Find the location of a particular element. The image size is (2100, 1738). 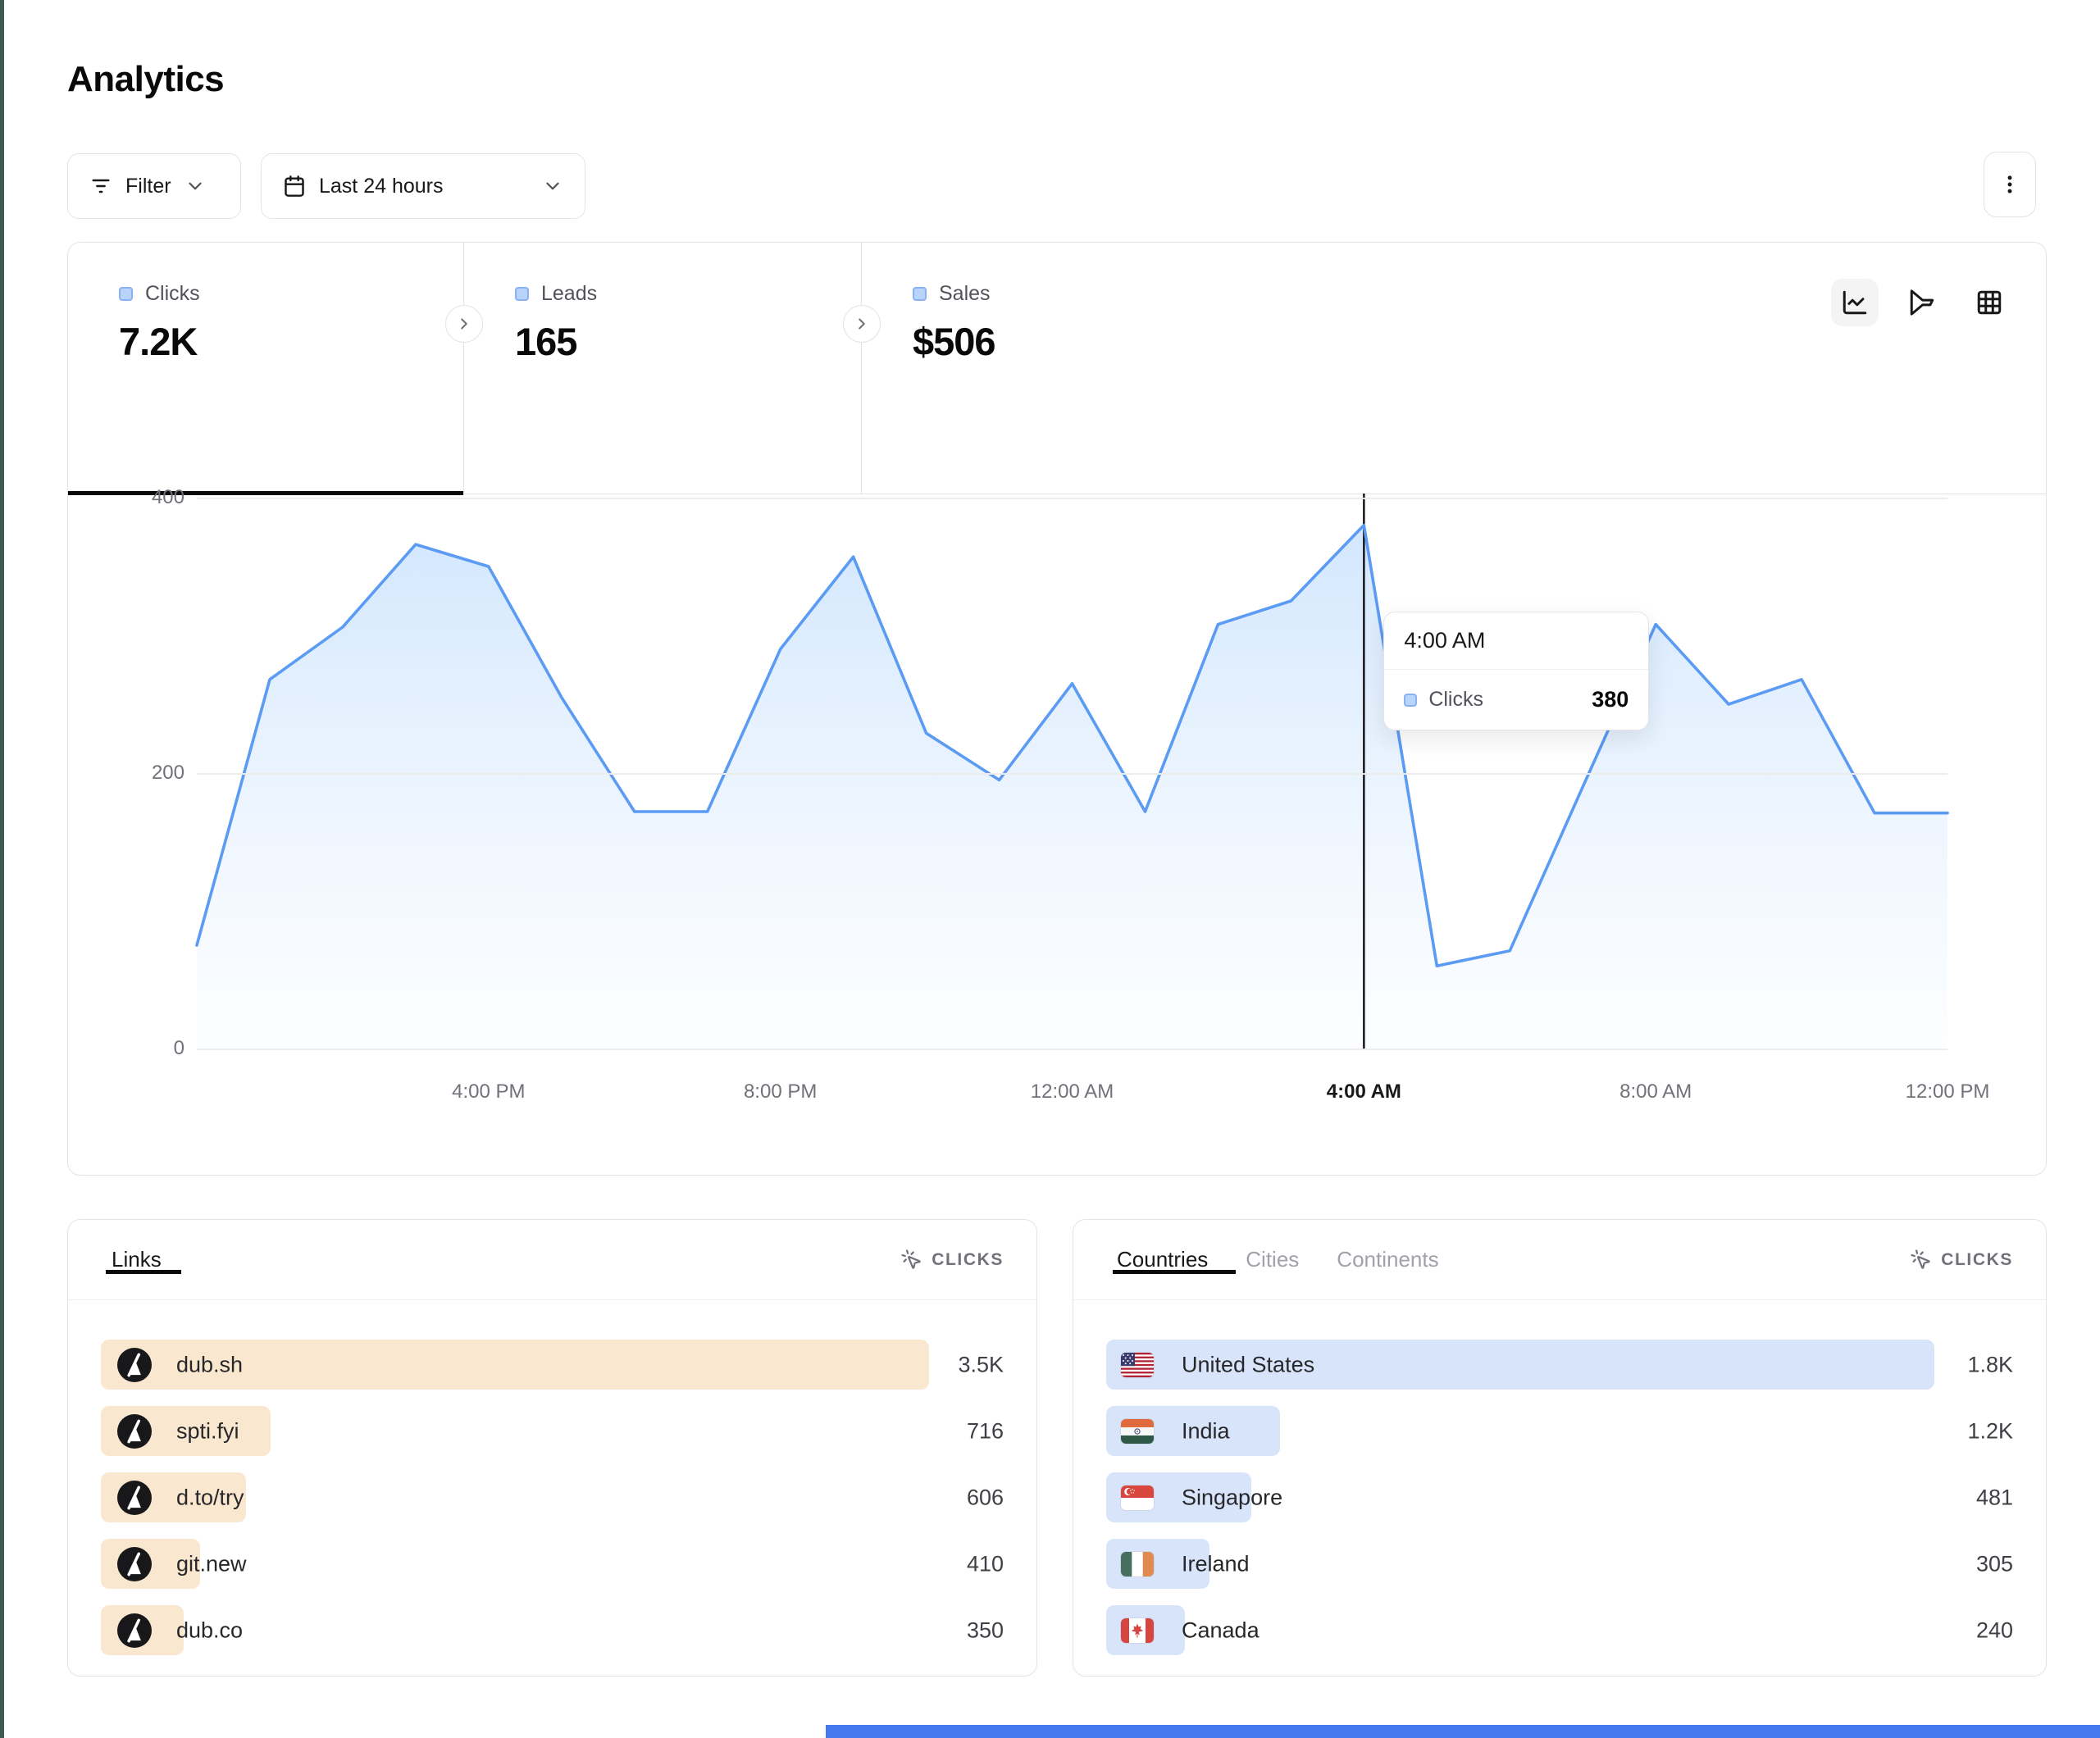

date-range-button: Last 24 hours is located at coordinates (423, 186).